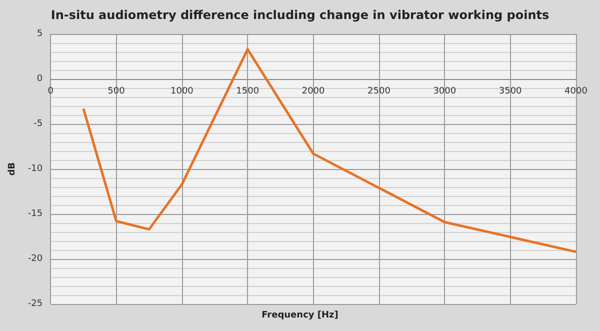  Describe the element at coordinates (39, 34) in the screenshot. I see `y-tick-label: 5` at that location.